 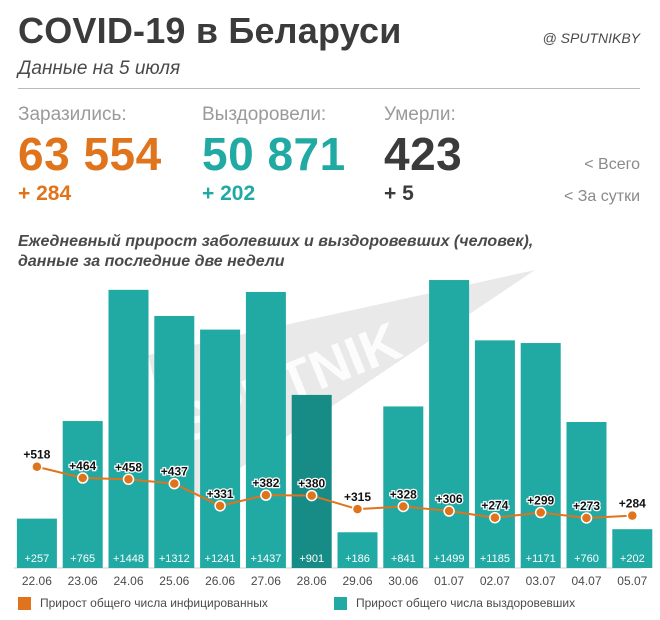 I want to click on legend-recovered-swatch, so click(x=340, y=603).